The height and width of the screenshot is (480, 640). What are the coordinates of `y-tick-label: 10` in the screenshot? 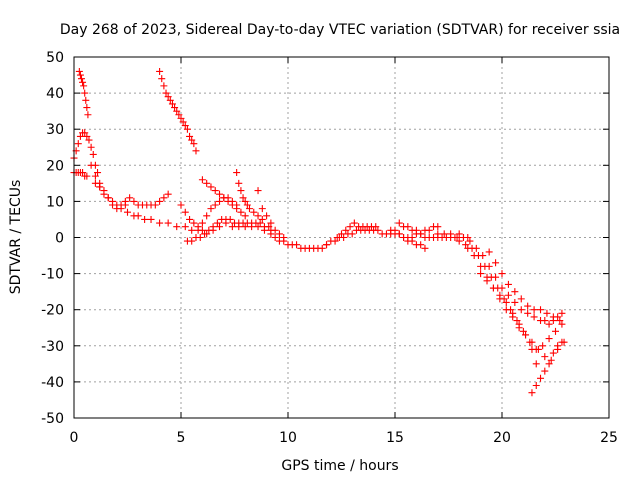 It's located at (55, 202).